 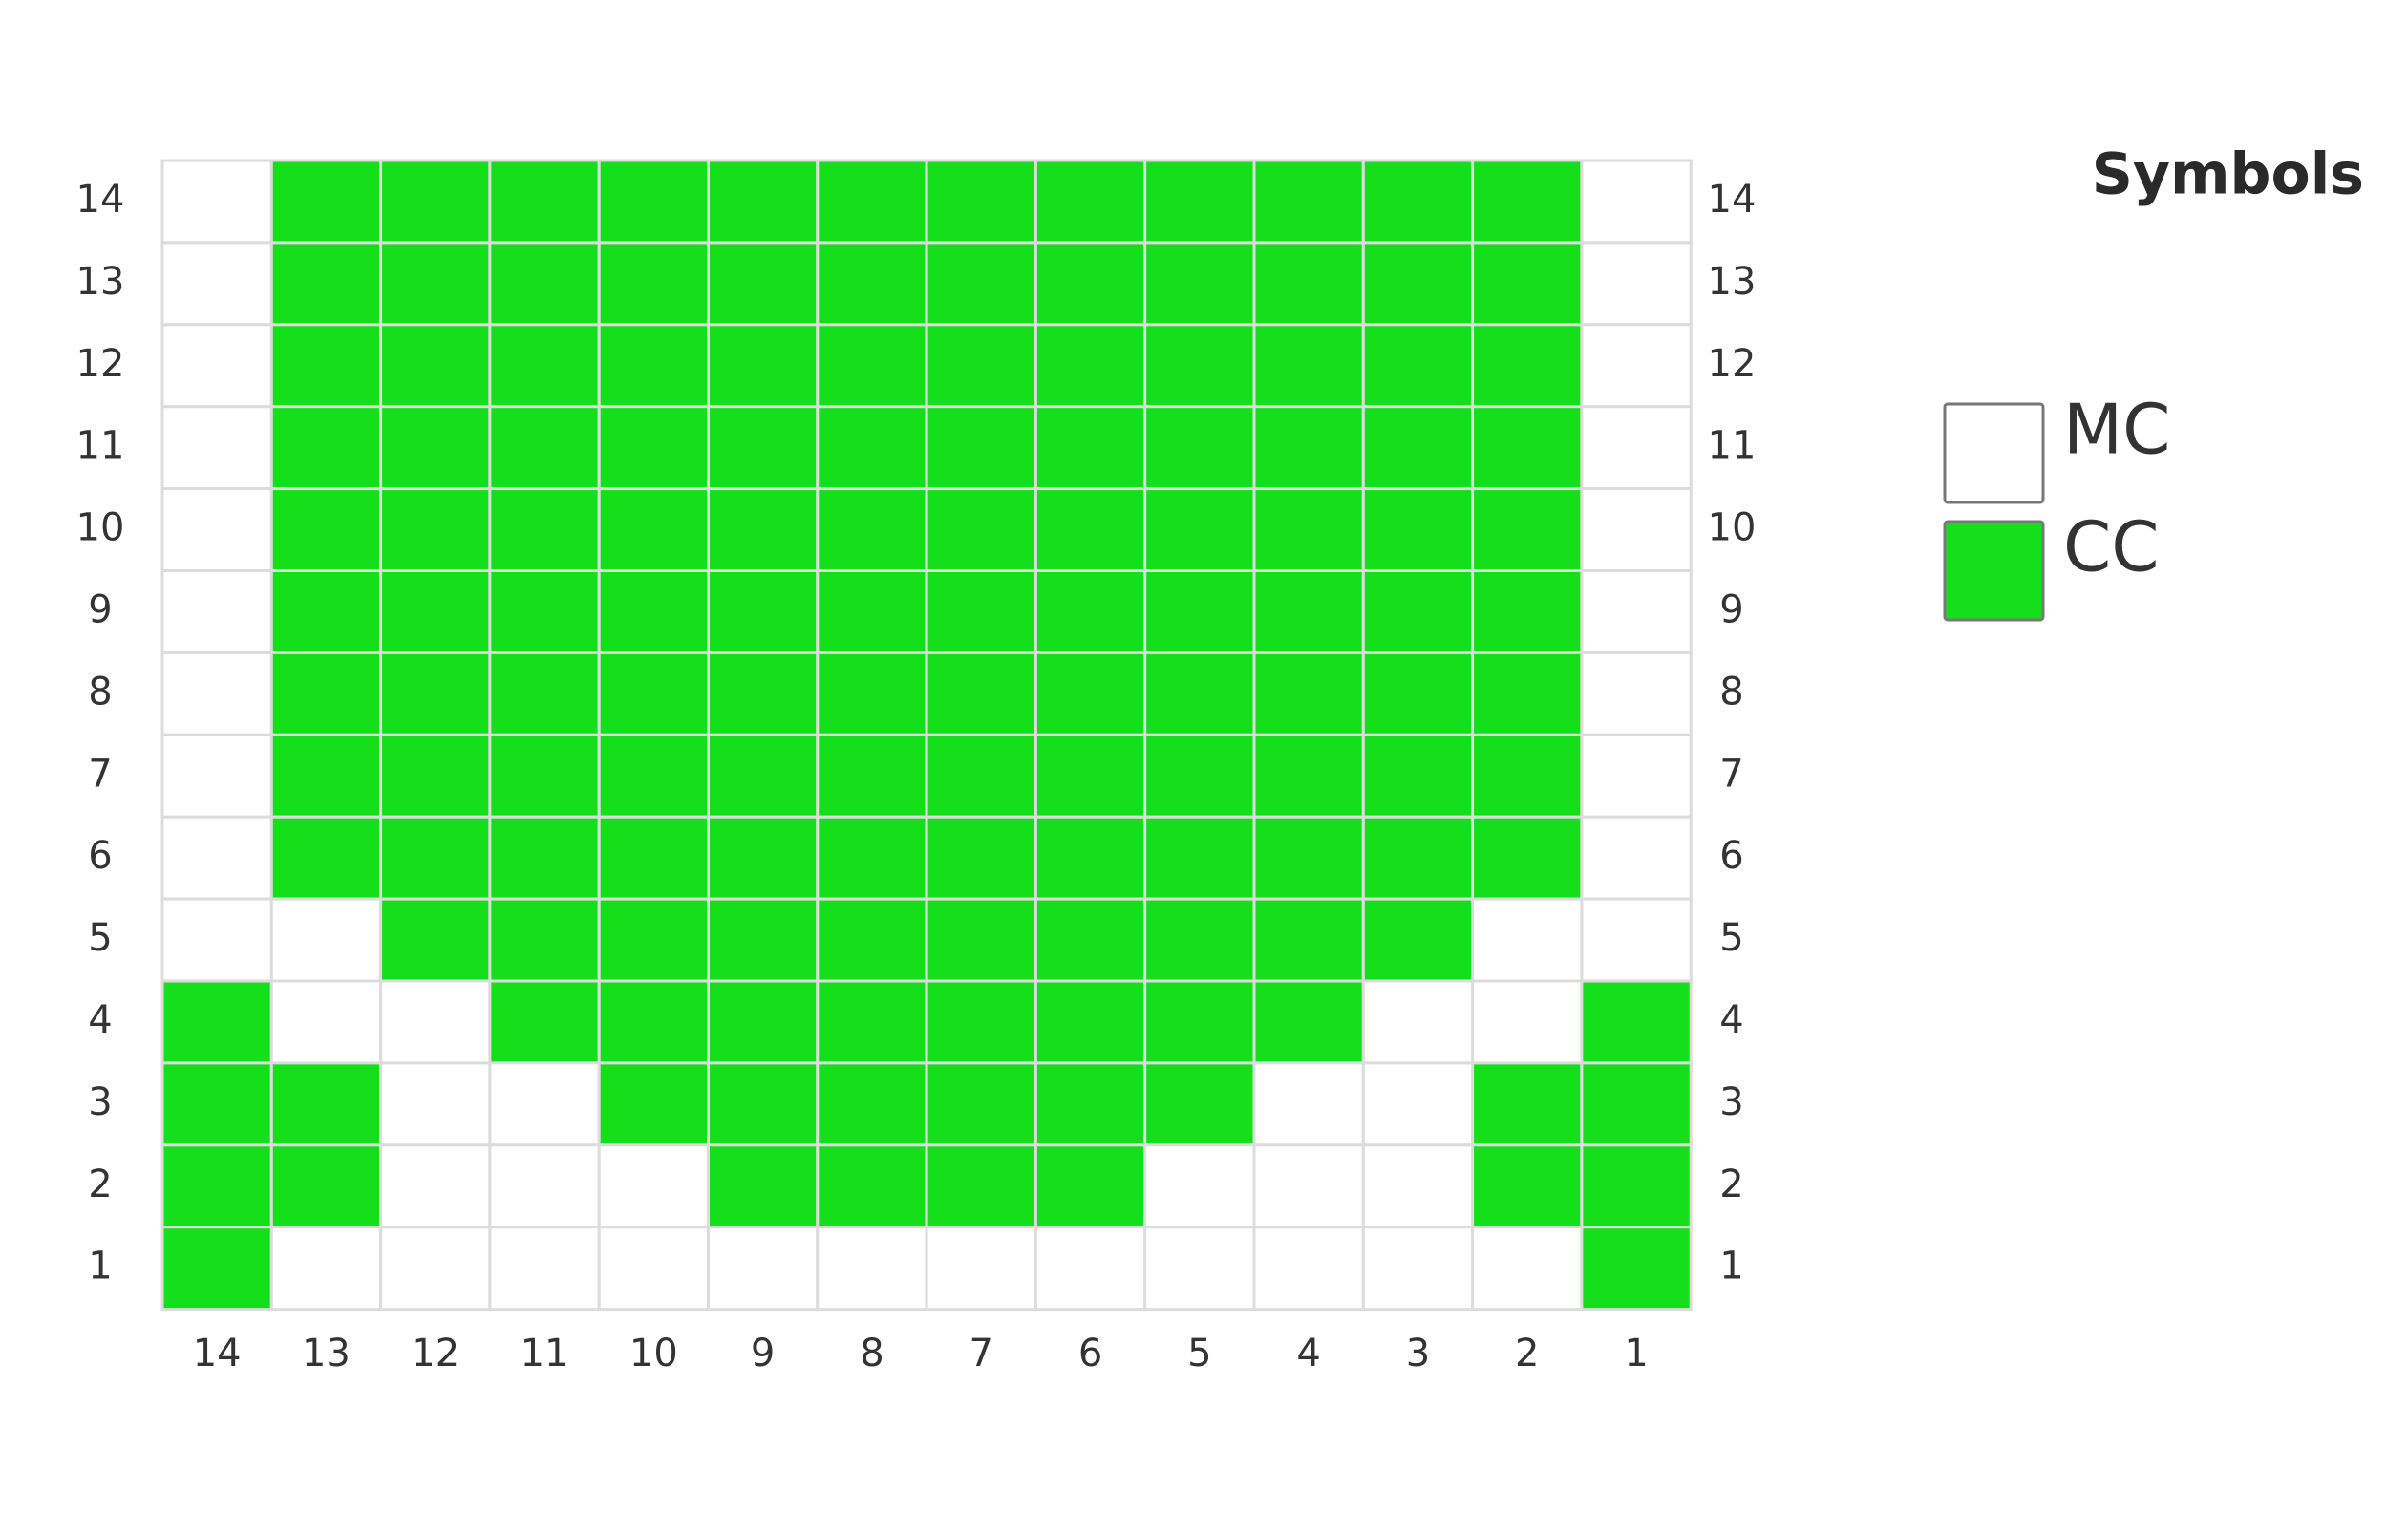 What do you see at coordinates (1732, 528) in the screenshot?
I see `row-label-right: 10` at bounding box center [1732, 528].